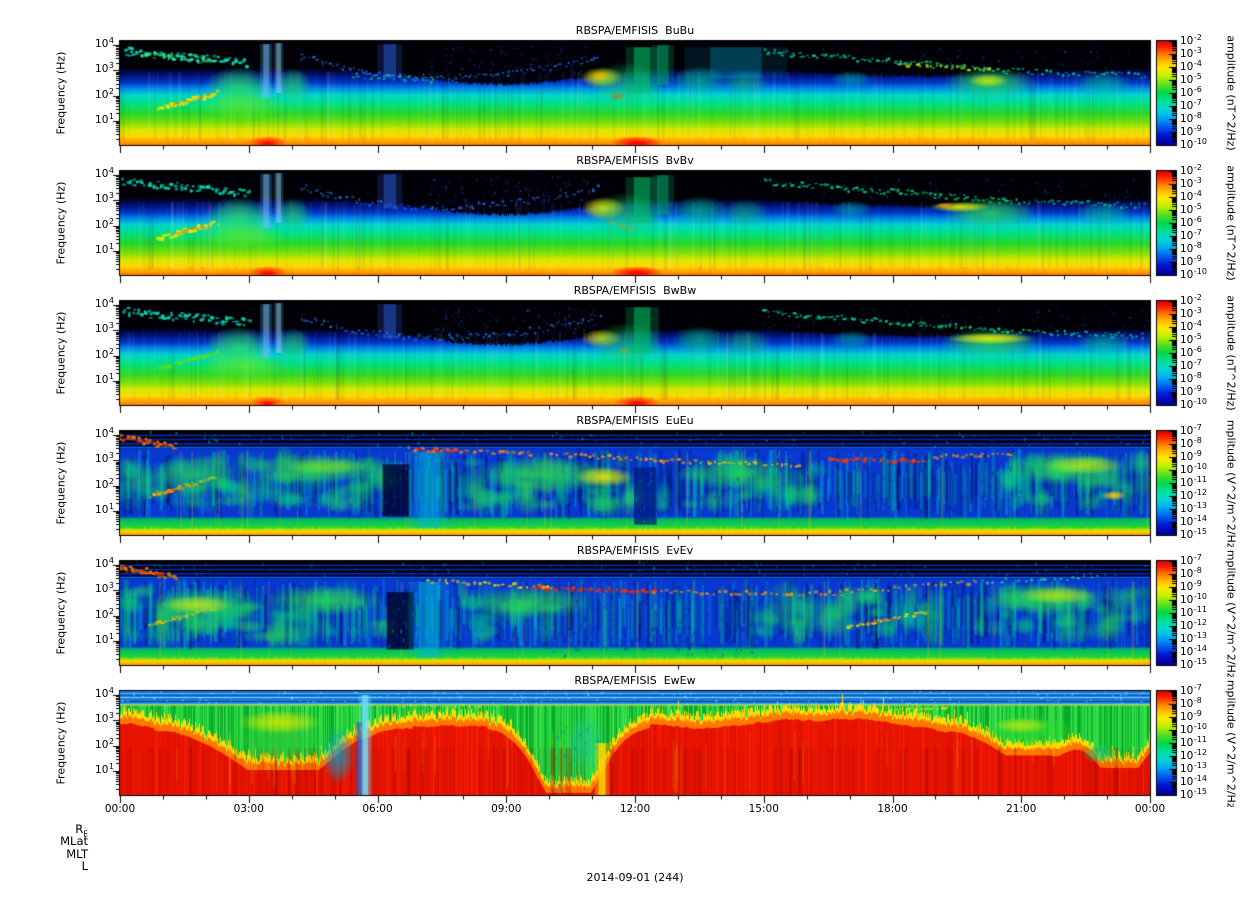  Describe the element at coordinates (763, 809) in the screenshot. I see `x-tick-label: 15:00` at that location.